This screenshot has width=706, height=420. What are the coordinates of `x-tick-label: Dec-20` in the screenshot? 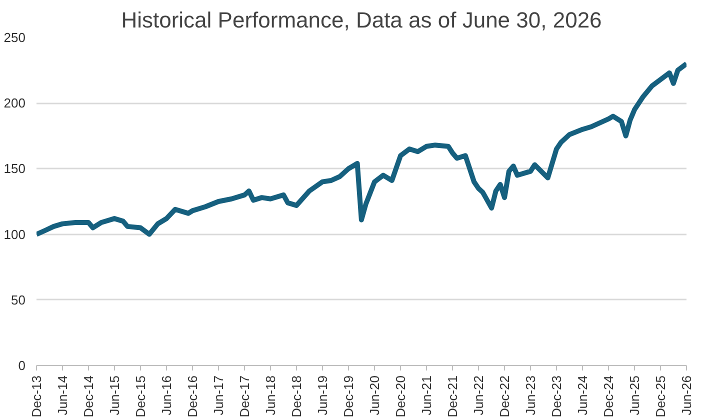 It's located at (400, 396).